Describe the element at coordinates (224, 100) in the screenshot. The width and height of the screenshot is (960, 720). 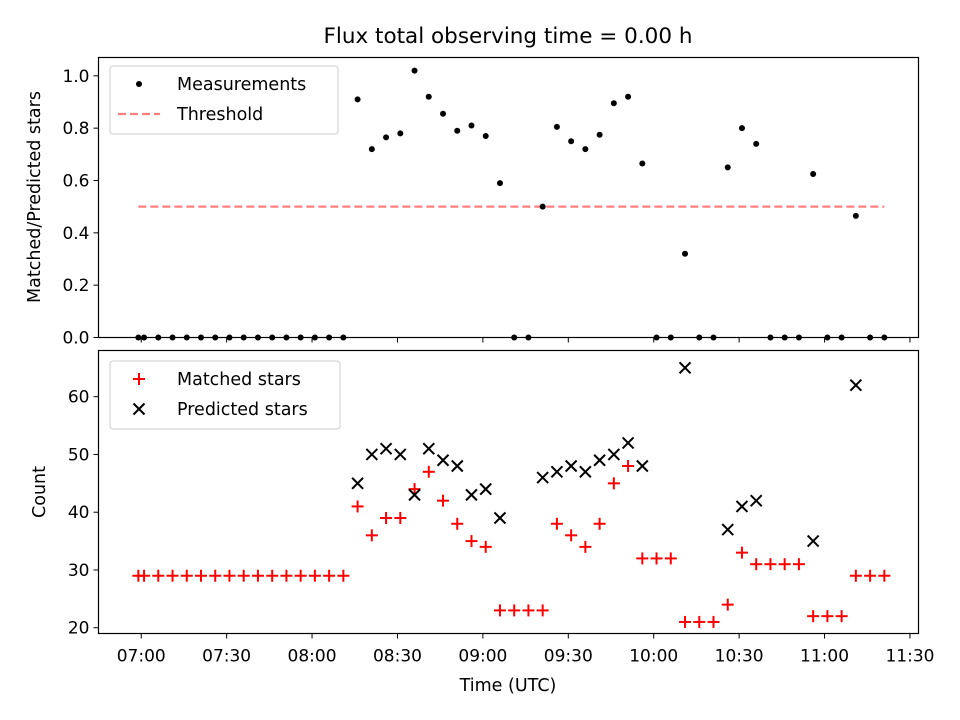
I see `top-legend: Measurements Threshold` at that location.